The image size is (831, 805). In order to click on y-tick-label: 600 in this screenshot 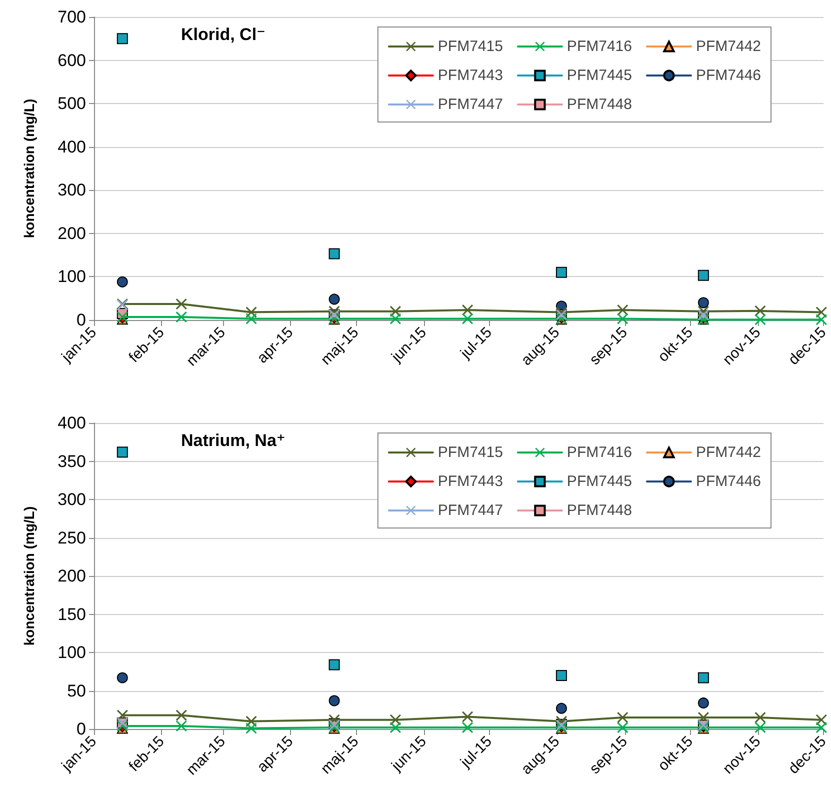, I will do `click(72, 60)`.